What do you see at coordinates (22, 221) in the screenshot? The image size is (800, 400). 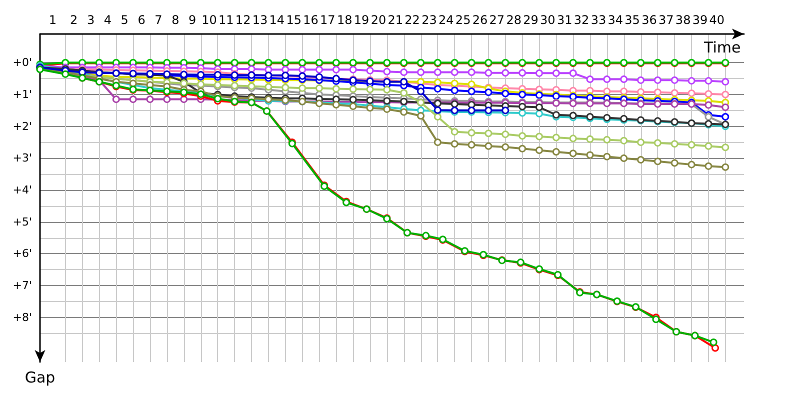 I see `y-tick-label: +5'` at bounding box center [22, 221].